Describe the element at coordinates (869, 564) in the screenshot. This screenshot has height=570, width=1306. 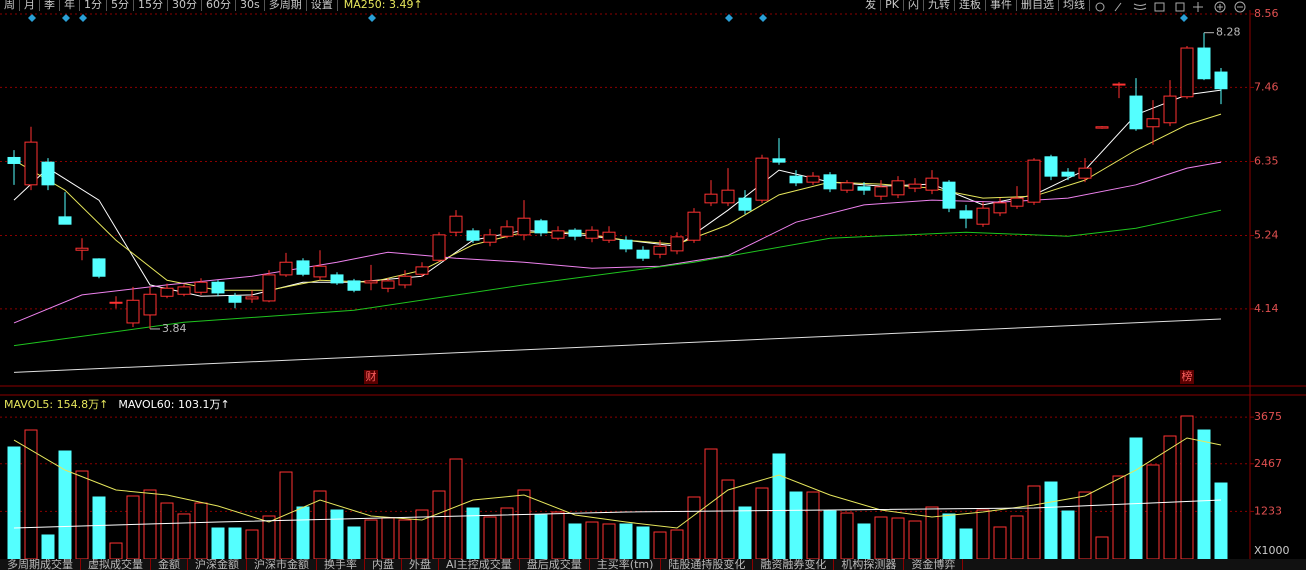
I see `indicator-tab: 机构探测器` at that location.